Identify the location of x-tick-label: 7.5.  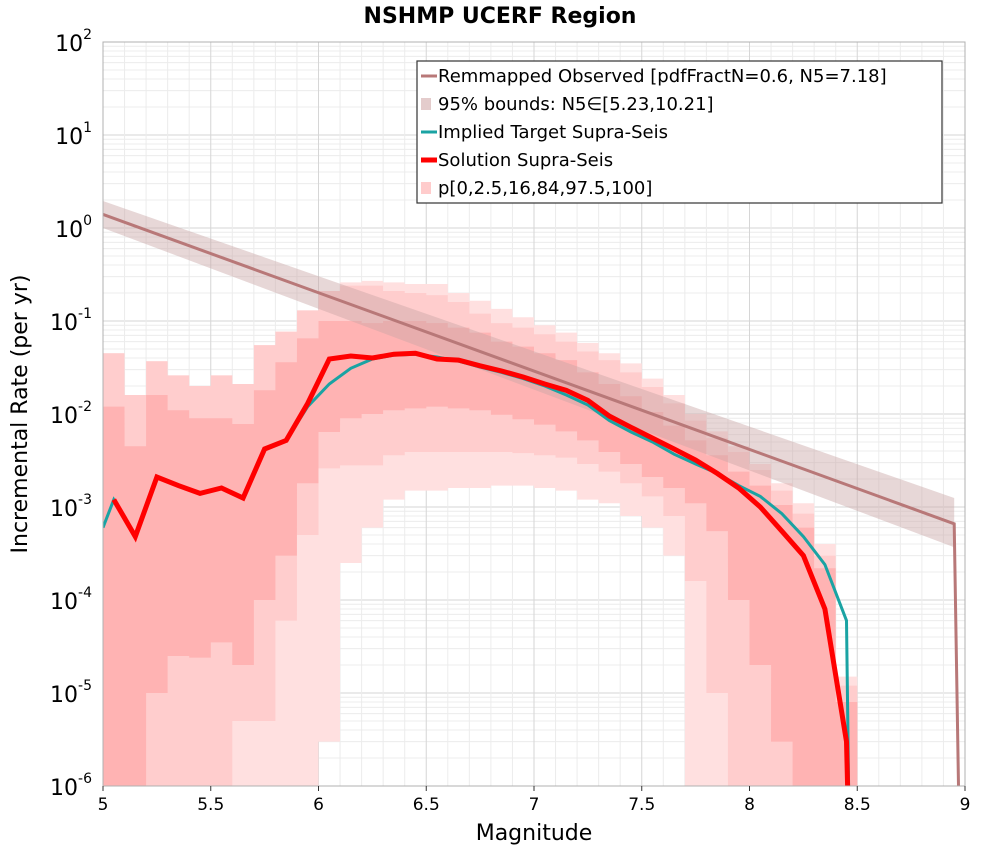
(641, 805).